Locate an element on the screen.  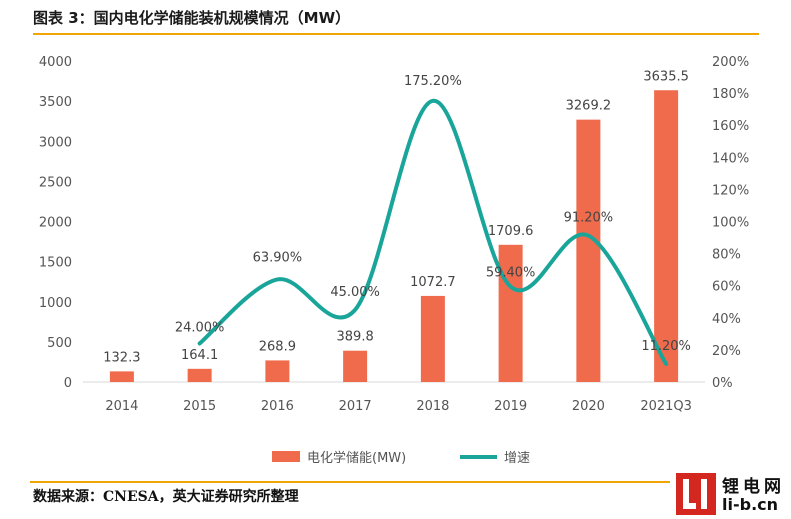
site-logo: 锂电网 li-b.cn is located at coordinates (733, 494).